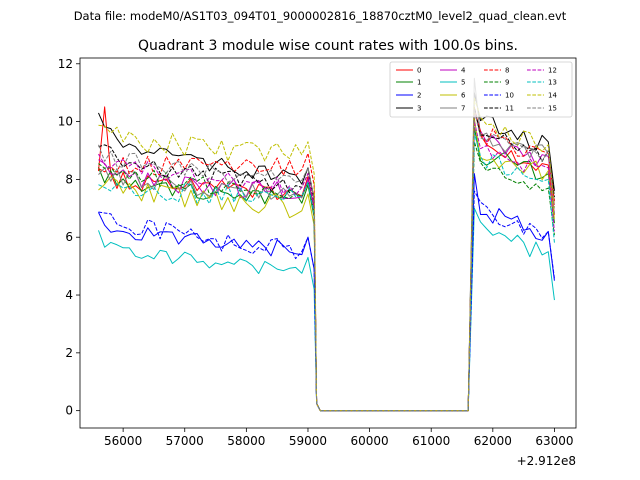 The width and height of the screenshot is (640, 480). I want to click on legend-label-4: 4, so click(463, 71).